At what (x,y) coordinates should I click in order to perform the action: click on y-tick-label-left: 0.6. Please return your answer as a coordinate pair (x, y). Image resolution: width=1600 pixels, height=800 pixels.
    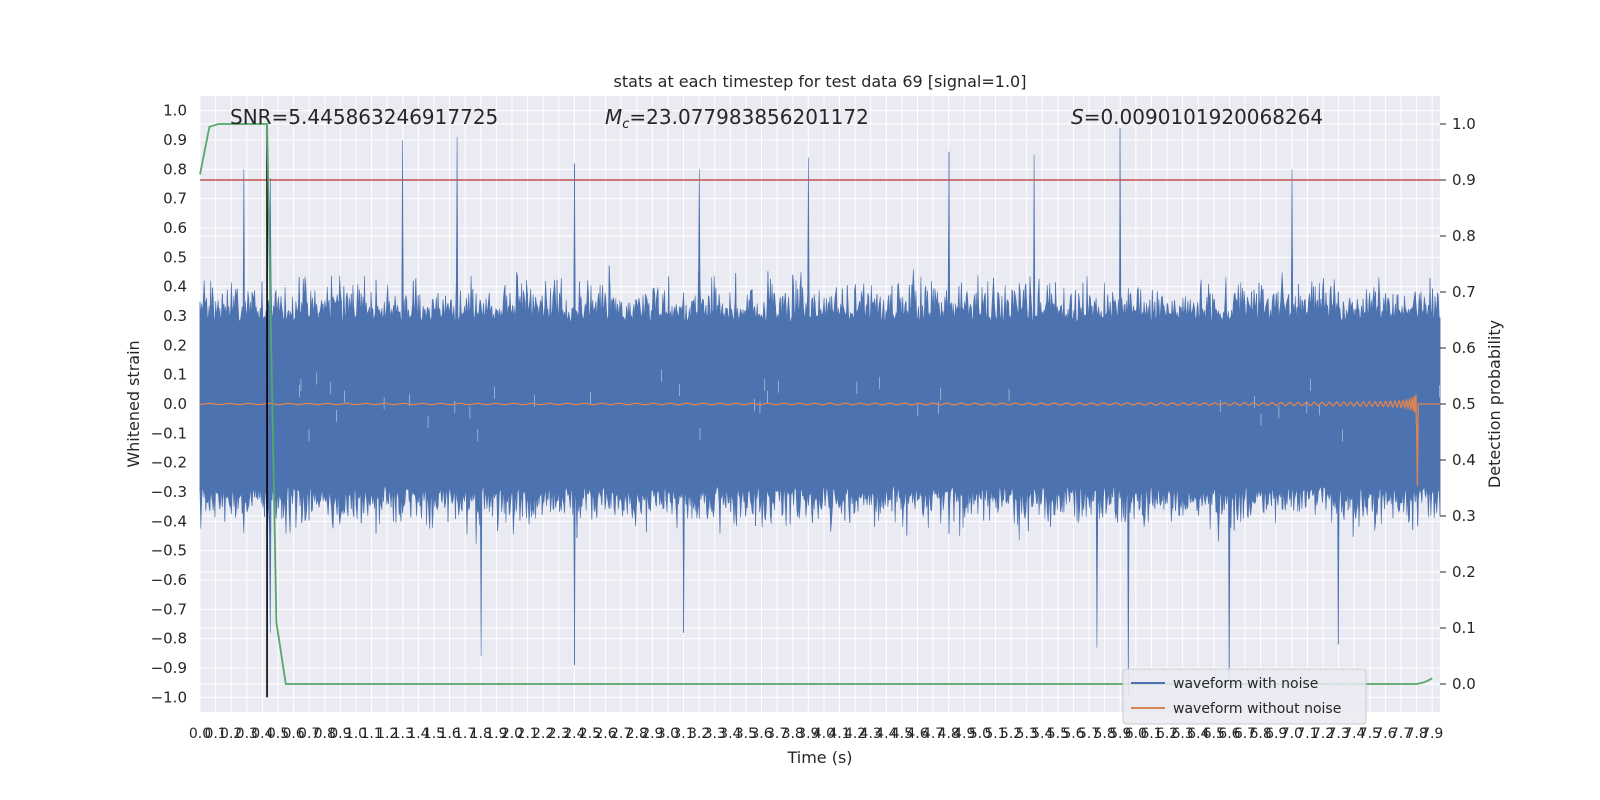
    Looking at the image, I should click on (175, 228).